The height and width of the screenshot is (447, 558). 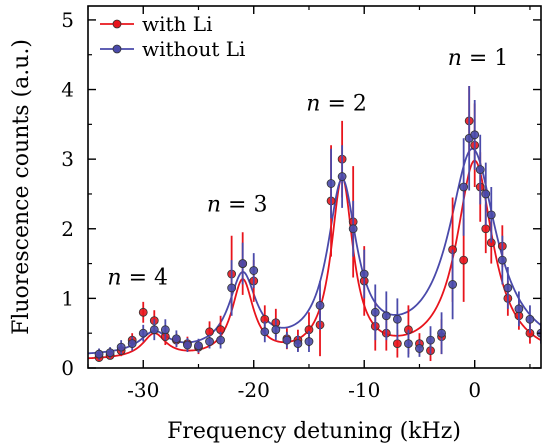 I want to click on peak-label: n = 1, so click(x=478, y=58).